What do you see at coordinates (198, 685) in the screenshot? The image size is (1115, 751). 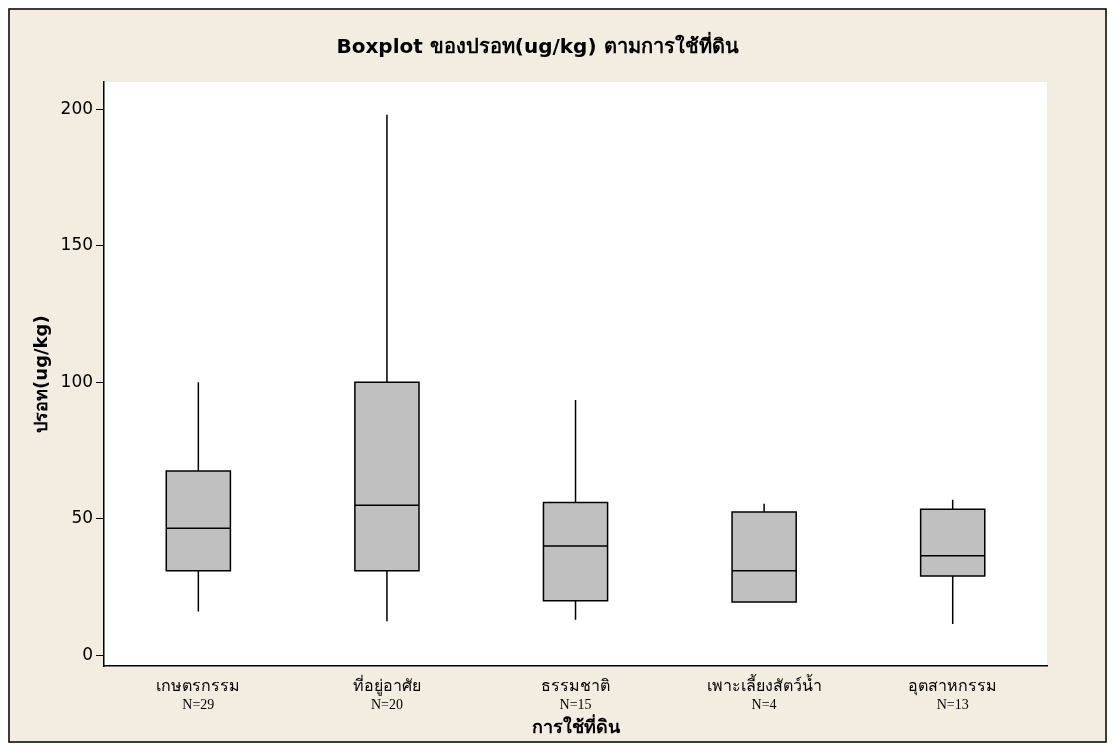 I see `x-tick-label: เกษตรกรรม` at bounding box center [198, 685].